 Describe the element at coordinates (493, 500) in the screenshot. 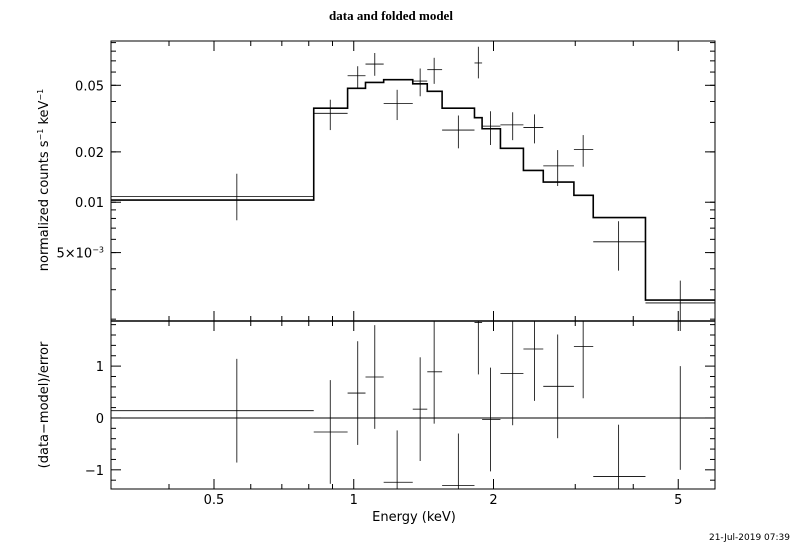

I see `x-tick-label: 2` at that location.